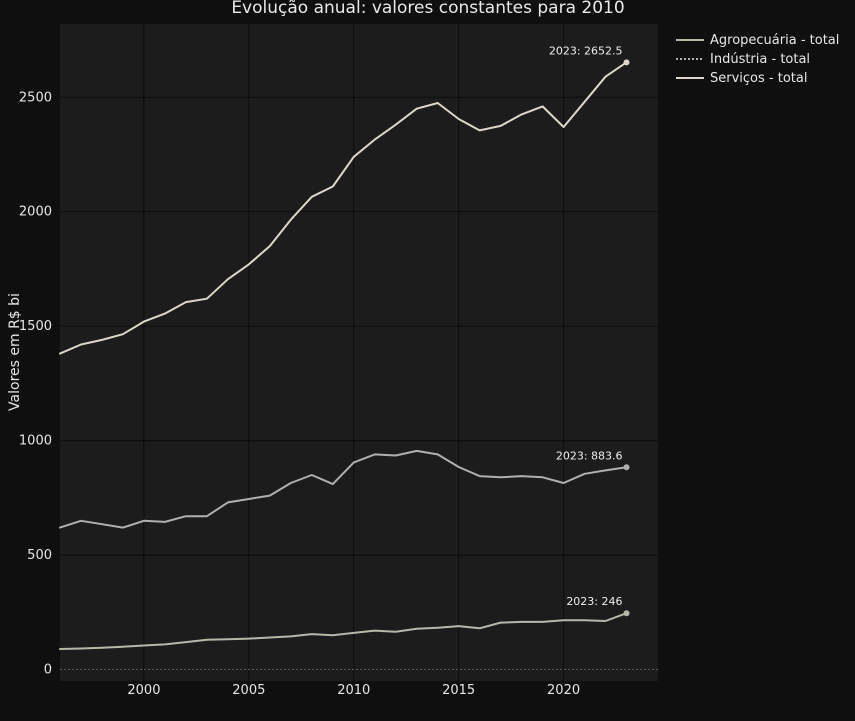 The height and width of the screenshot is (721, 855). I want to click on legend-label: Indústria - total, so click(760, 59).